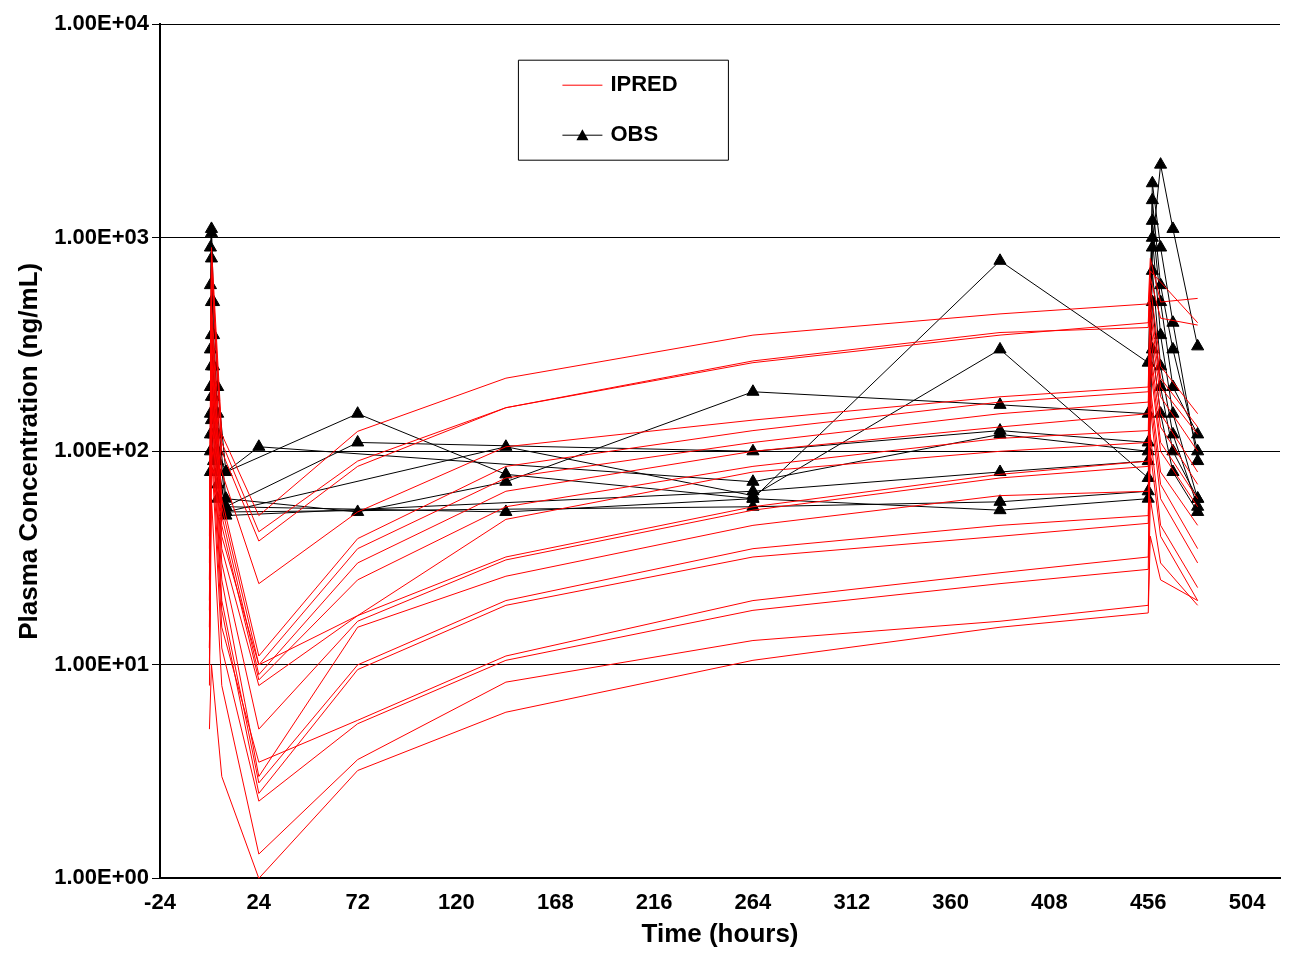 The width and height of the screenshot is (1296, 958). What do you see at coordinates (1247, 901) in the screenshot?
I see `x-tick-label: 504` at bounding box center [1247, 901].